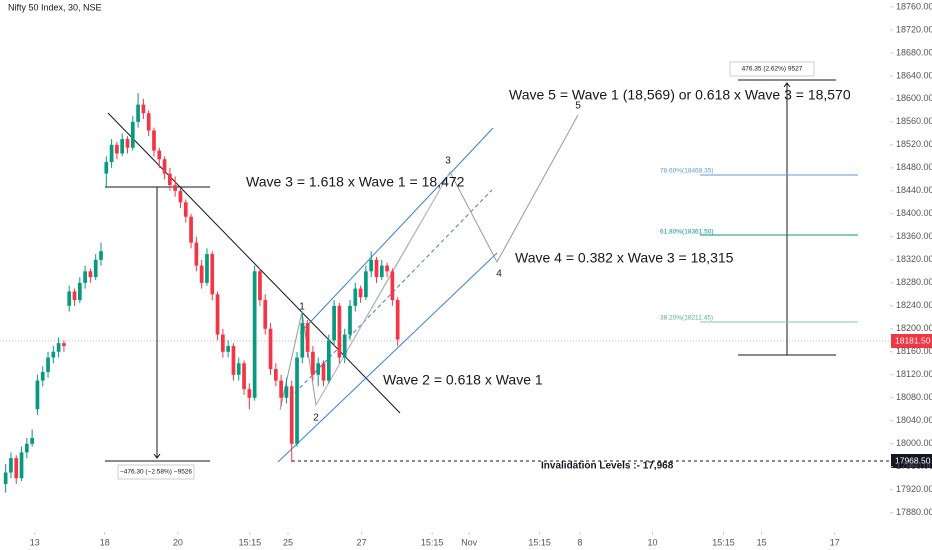  I want to click on y-tick-label: 18200.00, so click(914, 328).